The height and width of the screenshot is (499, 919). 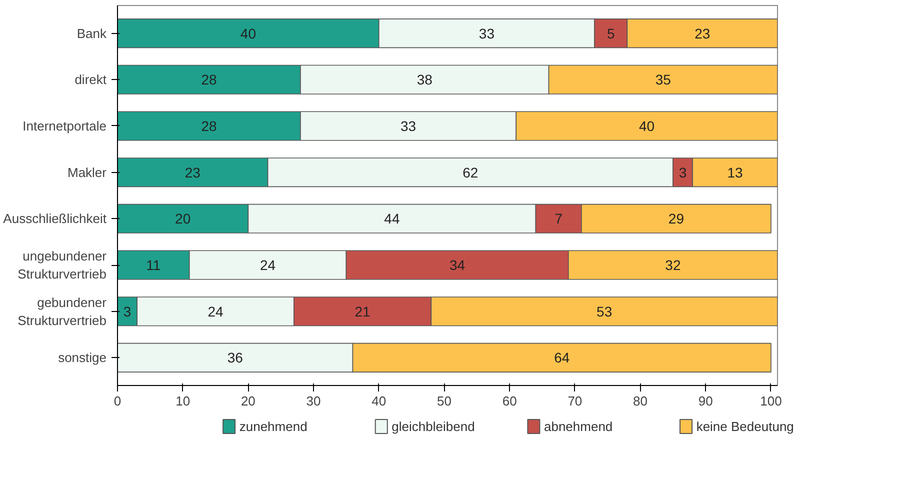 What do you see at coordinates (153, 265) in the screenshot?
I see `data-label: 11` at bounding box center [153, 265].